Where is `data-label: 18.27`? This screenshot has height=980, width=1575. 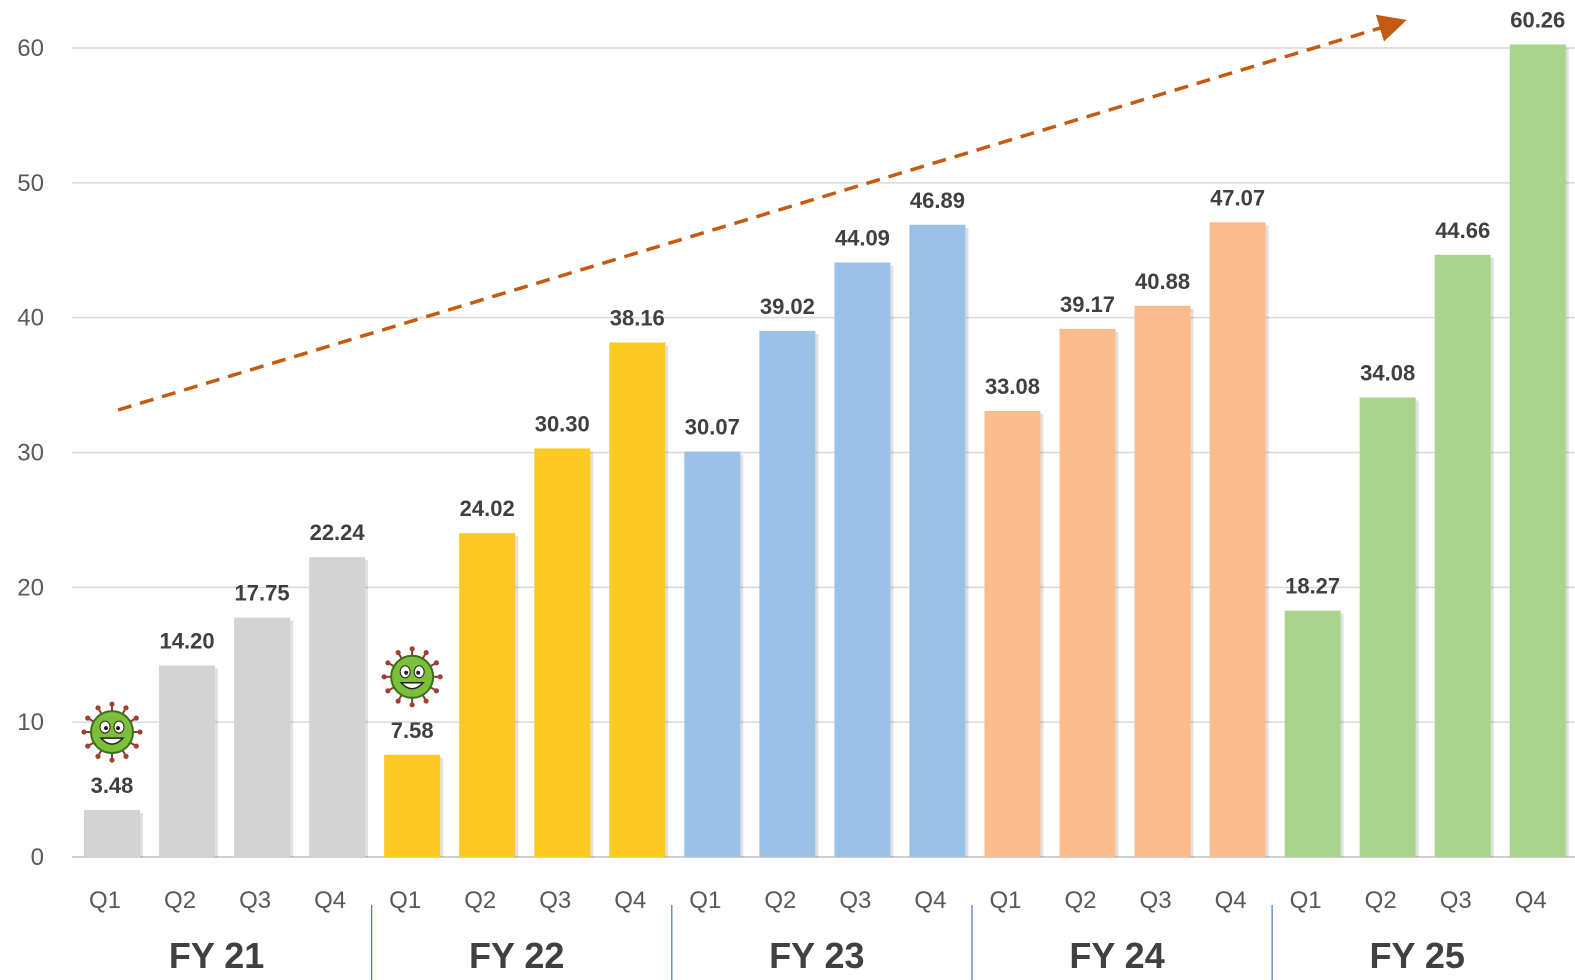 data-label: 18.27 is located at coordinates (1312, 586).